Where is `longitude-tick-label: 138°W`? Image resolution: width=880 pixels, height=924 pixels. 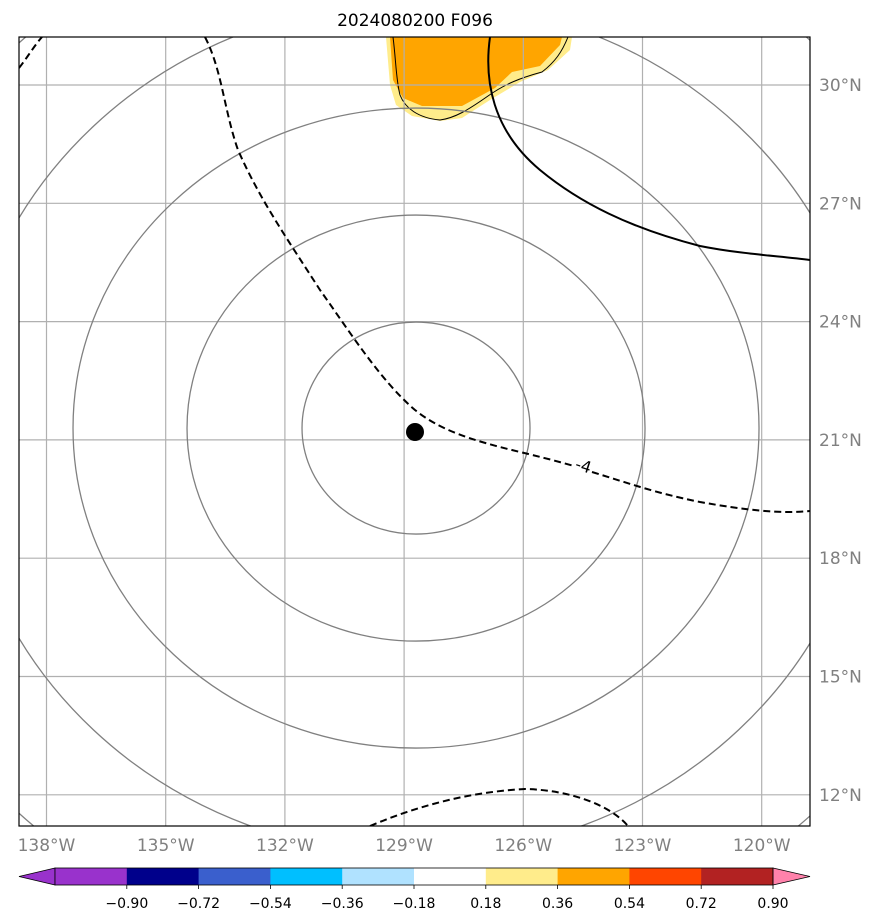 longitude-tick-label: 138°W is located at coordinates (47, 846).